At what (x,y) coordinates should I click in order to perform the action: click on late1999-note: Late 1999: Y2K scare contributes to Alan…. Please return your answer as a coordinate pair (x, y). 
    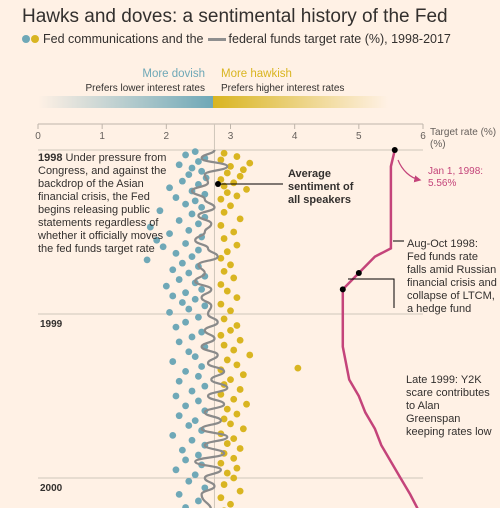
    Looking at the image, I should click on (451, 406).